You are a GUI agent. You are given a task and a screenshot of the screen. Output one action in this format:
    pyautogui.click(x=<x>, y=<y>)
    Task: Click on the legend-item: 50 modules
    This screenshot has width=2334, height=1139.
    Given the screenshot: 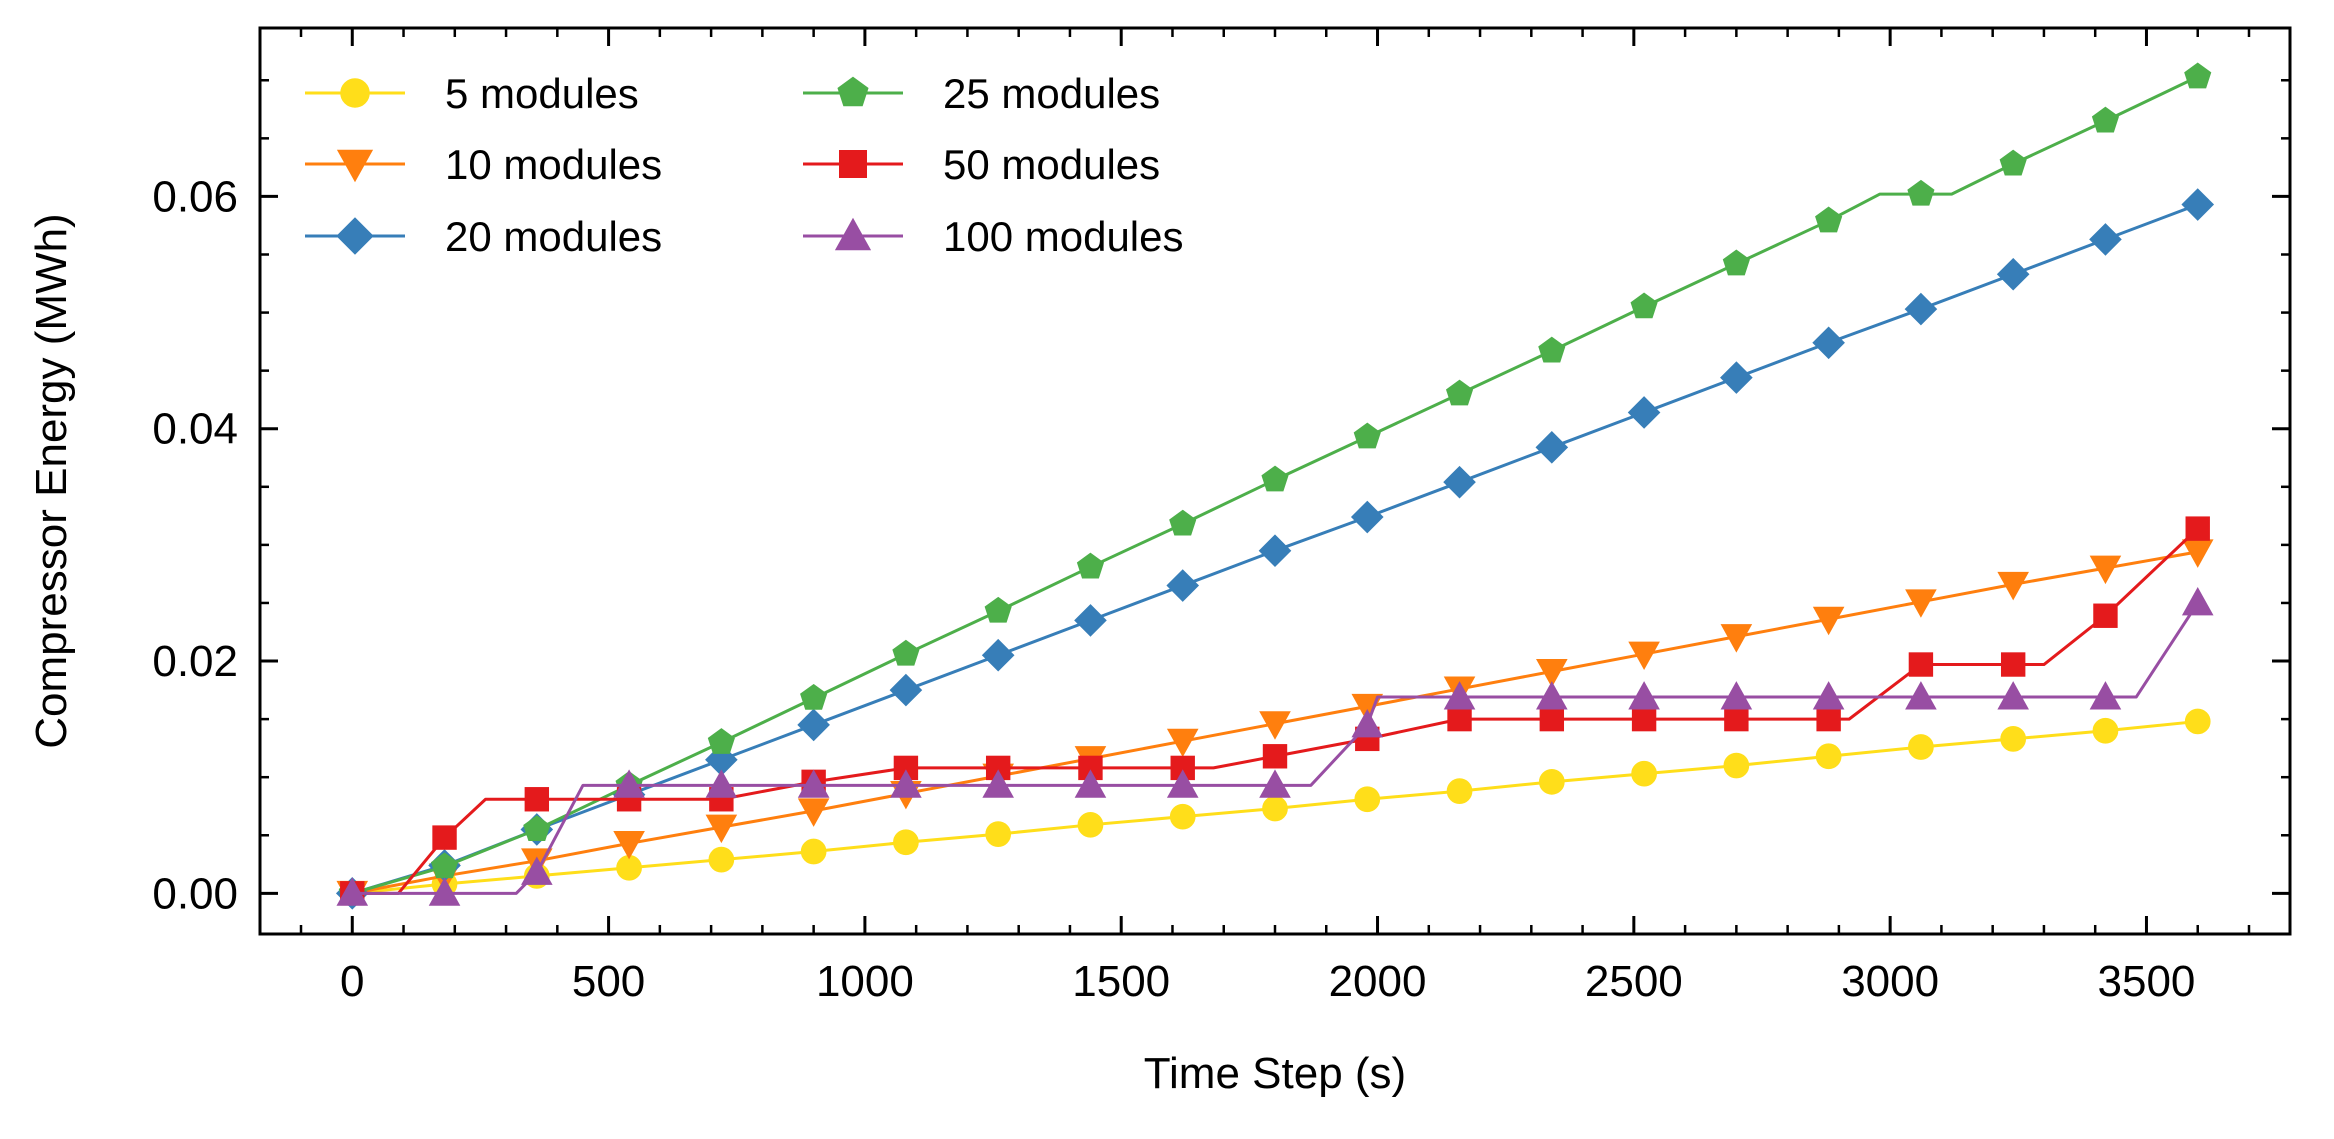 What is the action you would take?
    pyautogui.click(x=981, y=164)
    